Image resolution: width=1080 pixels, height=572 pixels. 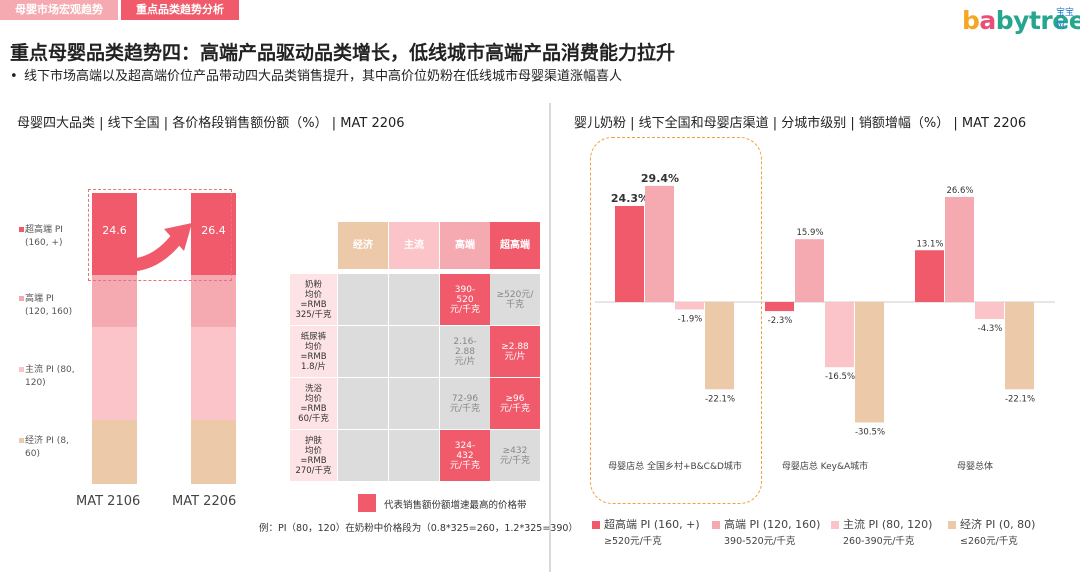 I want to click on bar-data-label: 24.6, so click(x=114, y=230).